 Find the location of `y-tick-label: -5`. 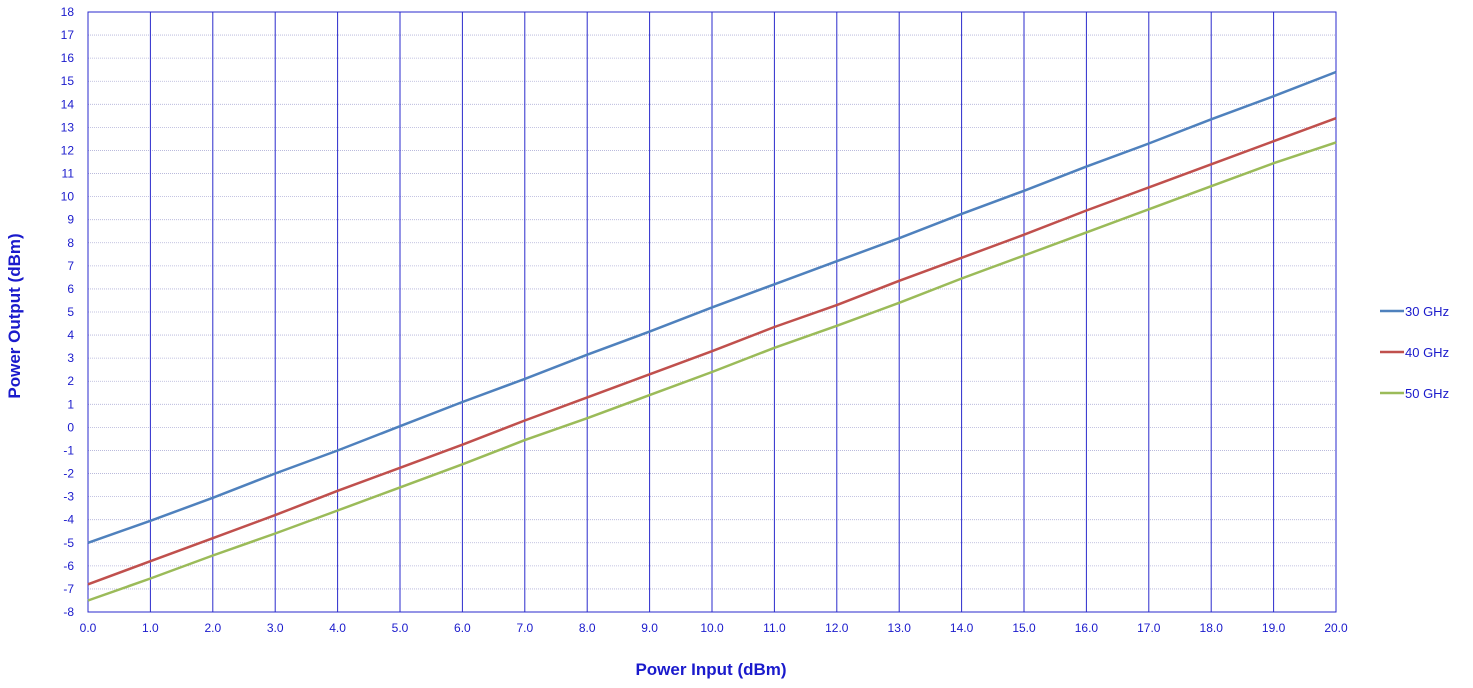

y-tick-label: -5 is located at coordinates (68, 543).